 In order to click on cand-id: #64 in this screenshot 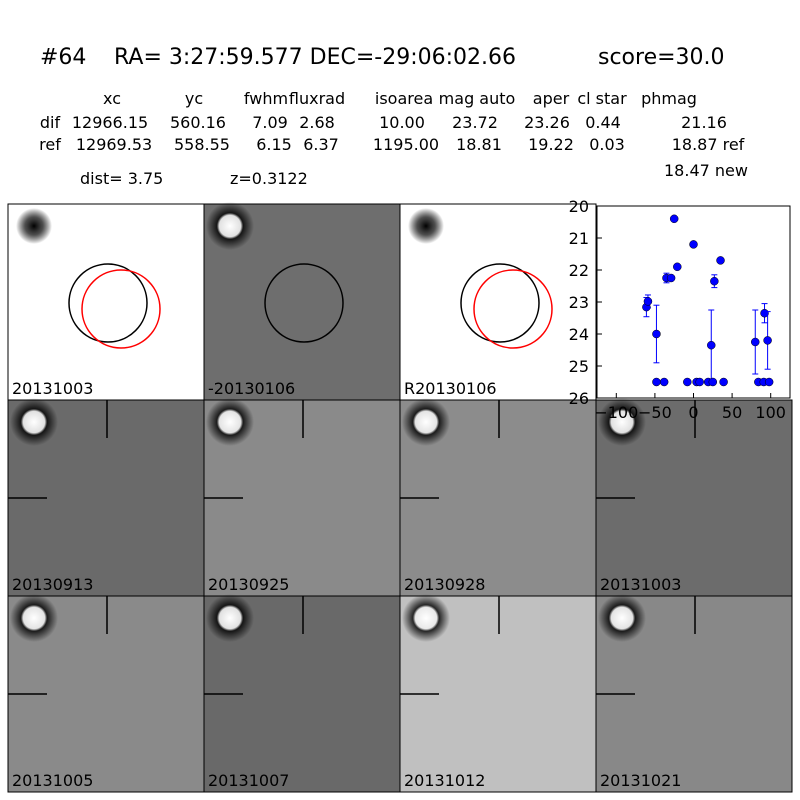, I will do `click(63, 57)`.